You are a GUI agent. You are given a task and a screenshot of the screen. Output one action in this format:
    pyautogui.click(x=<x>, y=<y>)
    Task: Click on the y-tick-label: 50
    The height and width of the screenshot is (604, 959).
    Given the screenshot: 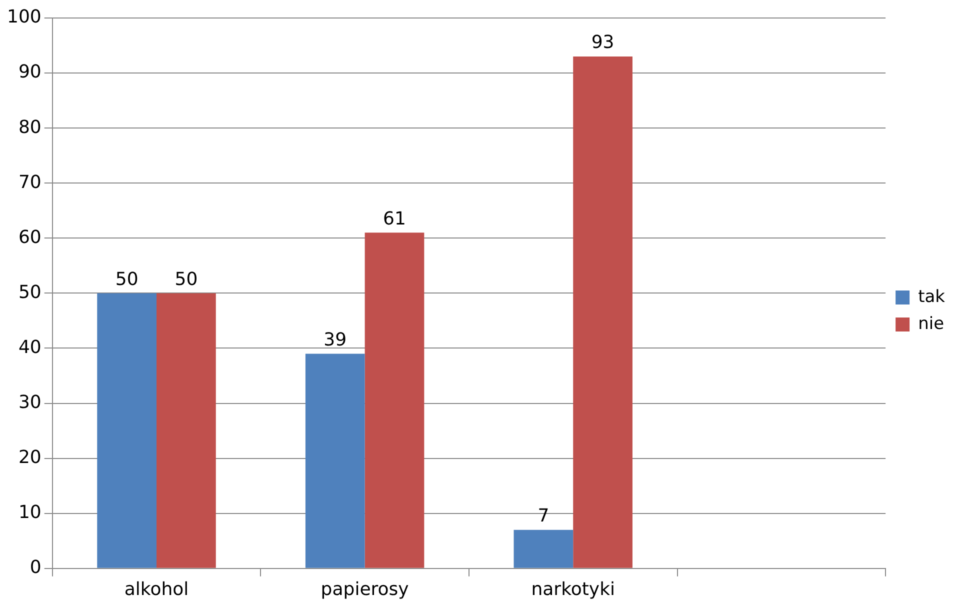 What is the action you would take?
    pyautogui.click(x=30, y=292)
    